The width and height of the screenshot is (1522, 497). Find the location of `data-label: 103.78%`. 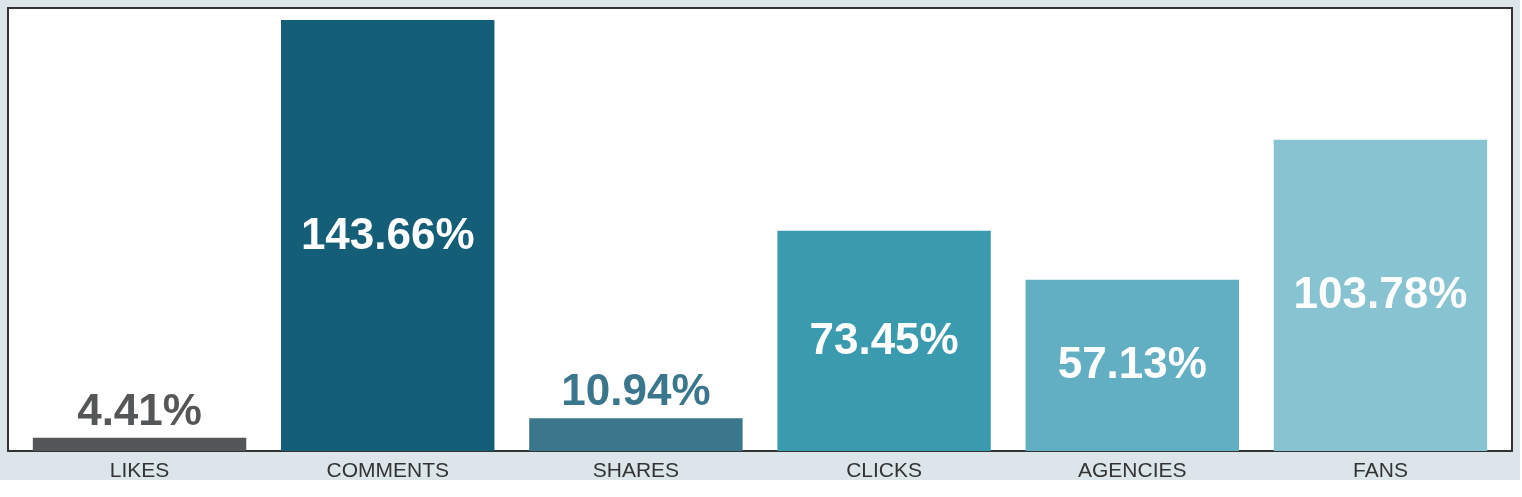

data-label: 103.78% is located at coordinates (1380, 293).